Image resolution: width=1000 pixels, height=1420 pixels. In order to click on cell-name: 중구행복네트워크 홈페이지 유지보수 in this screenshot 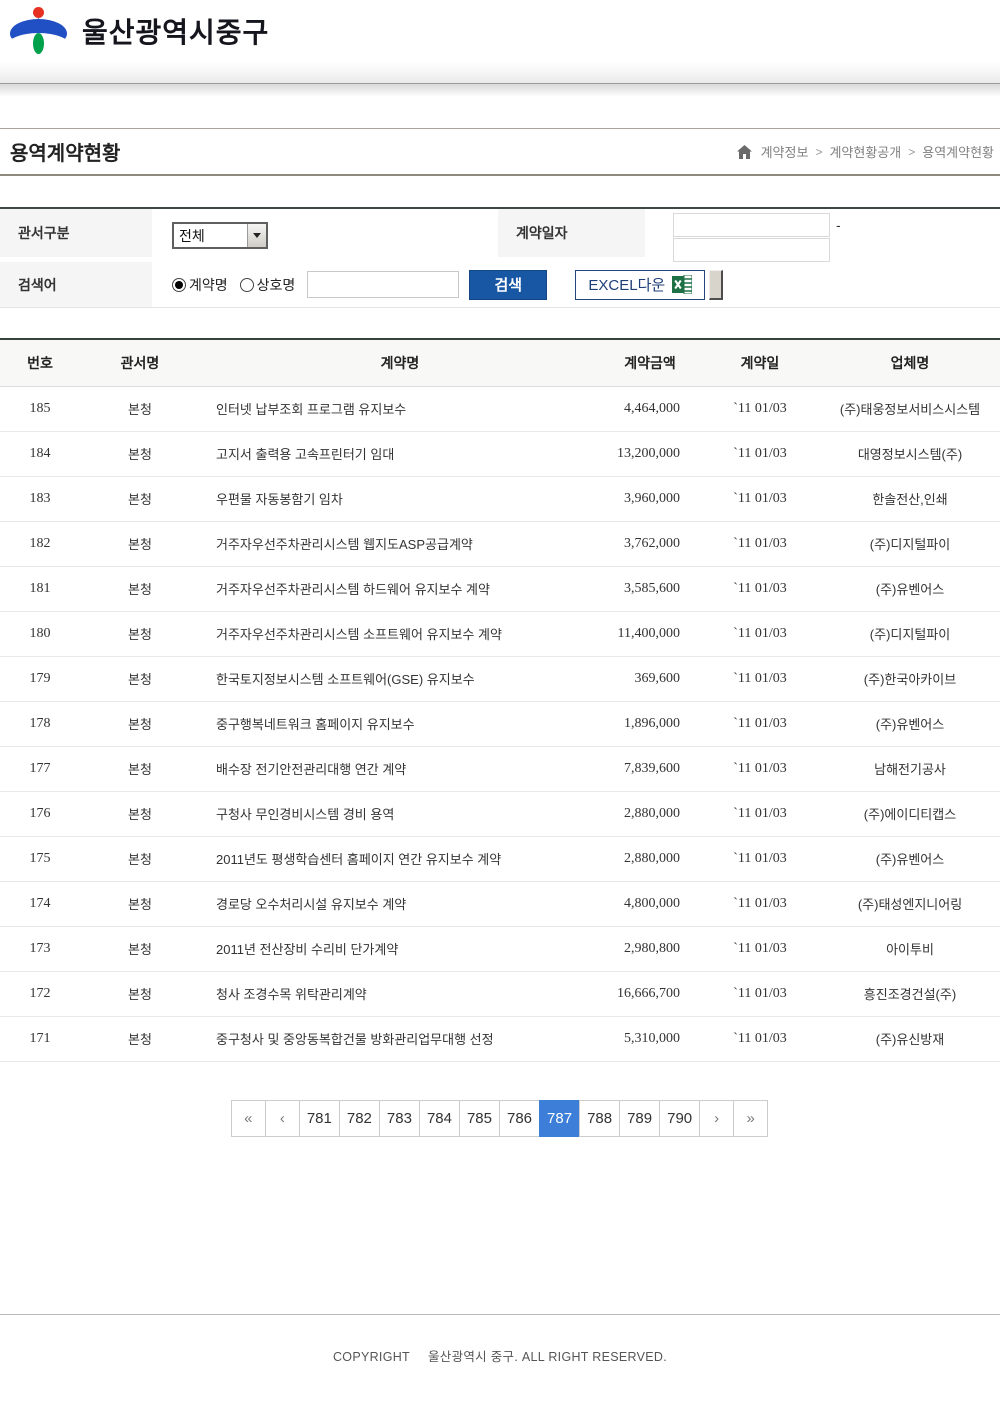, I will do `click(400, 724)`.